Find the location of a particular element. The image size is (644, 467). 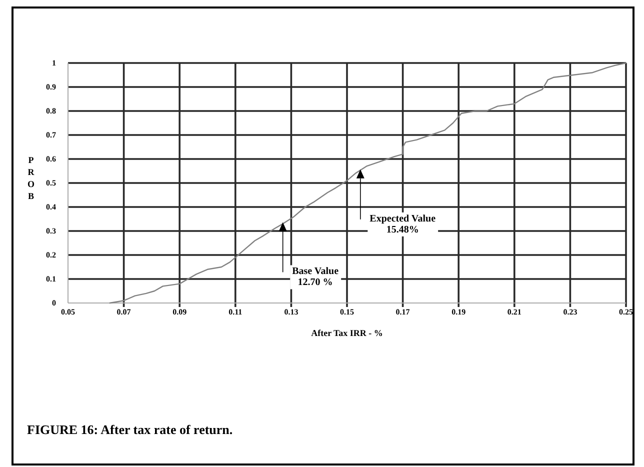

y-tick-label: 0.8 is located at coordinates (51, 111).